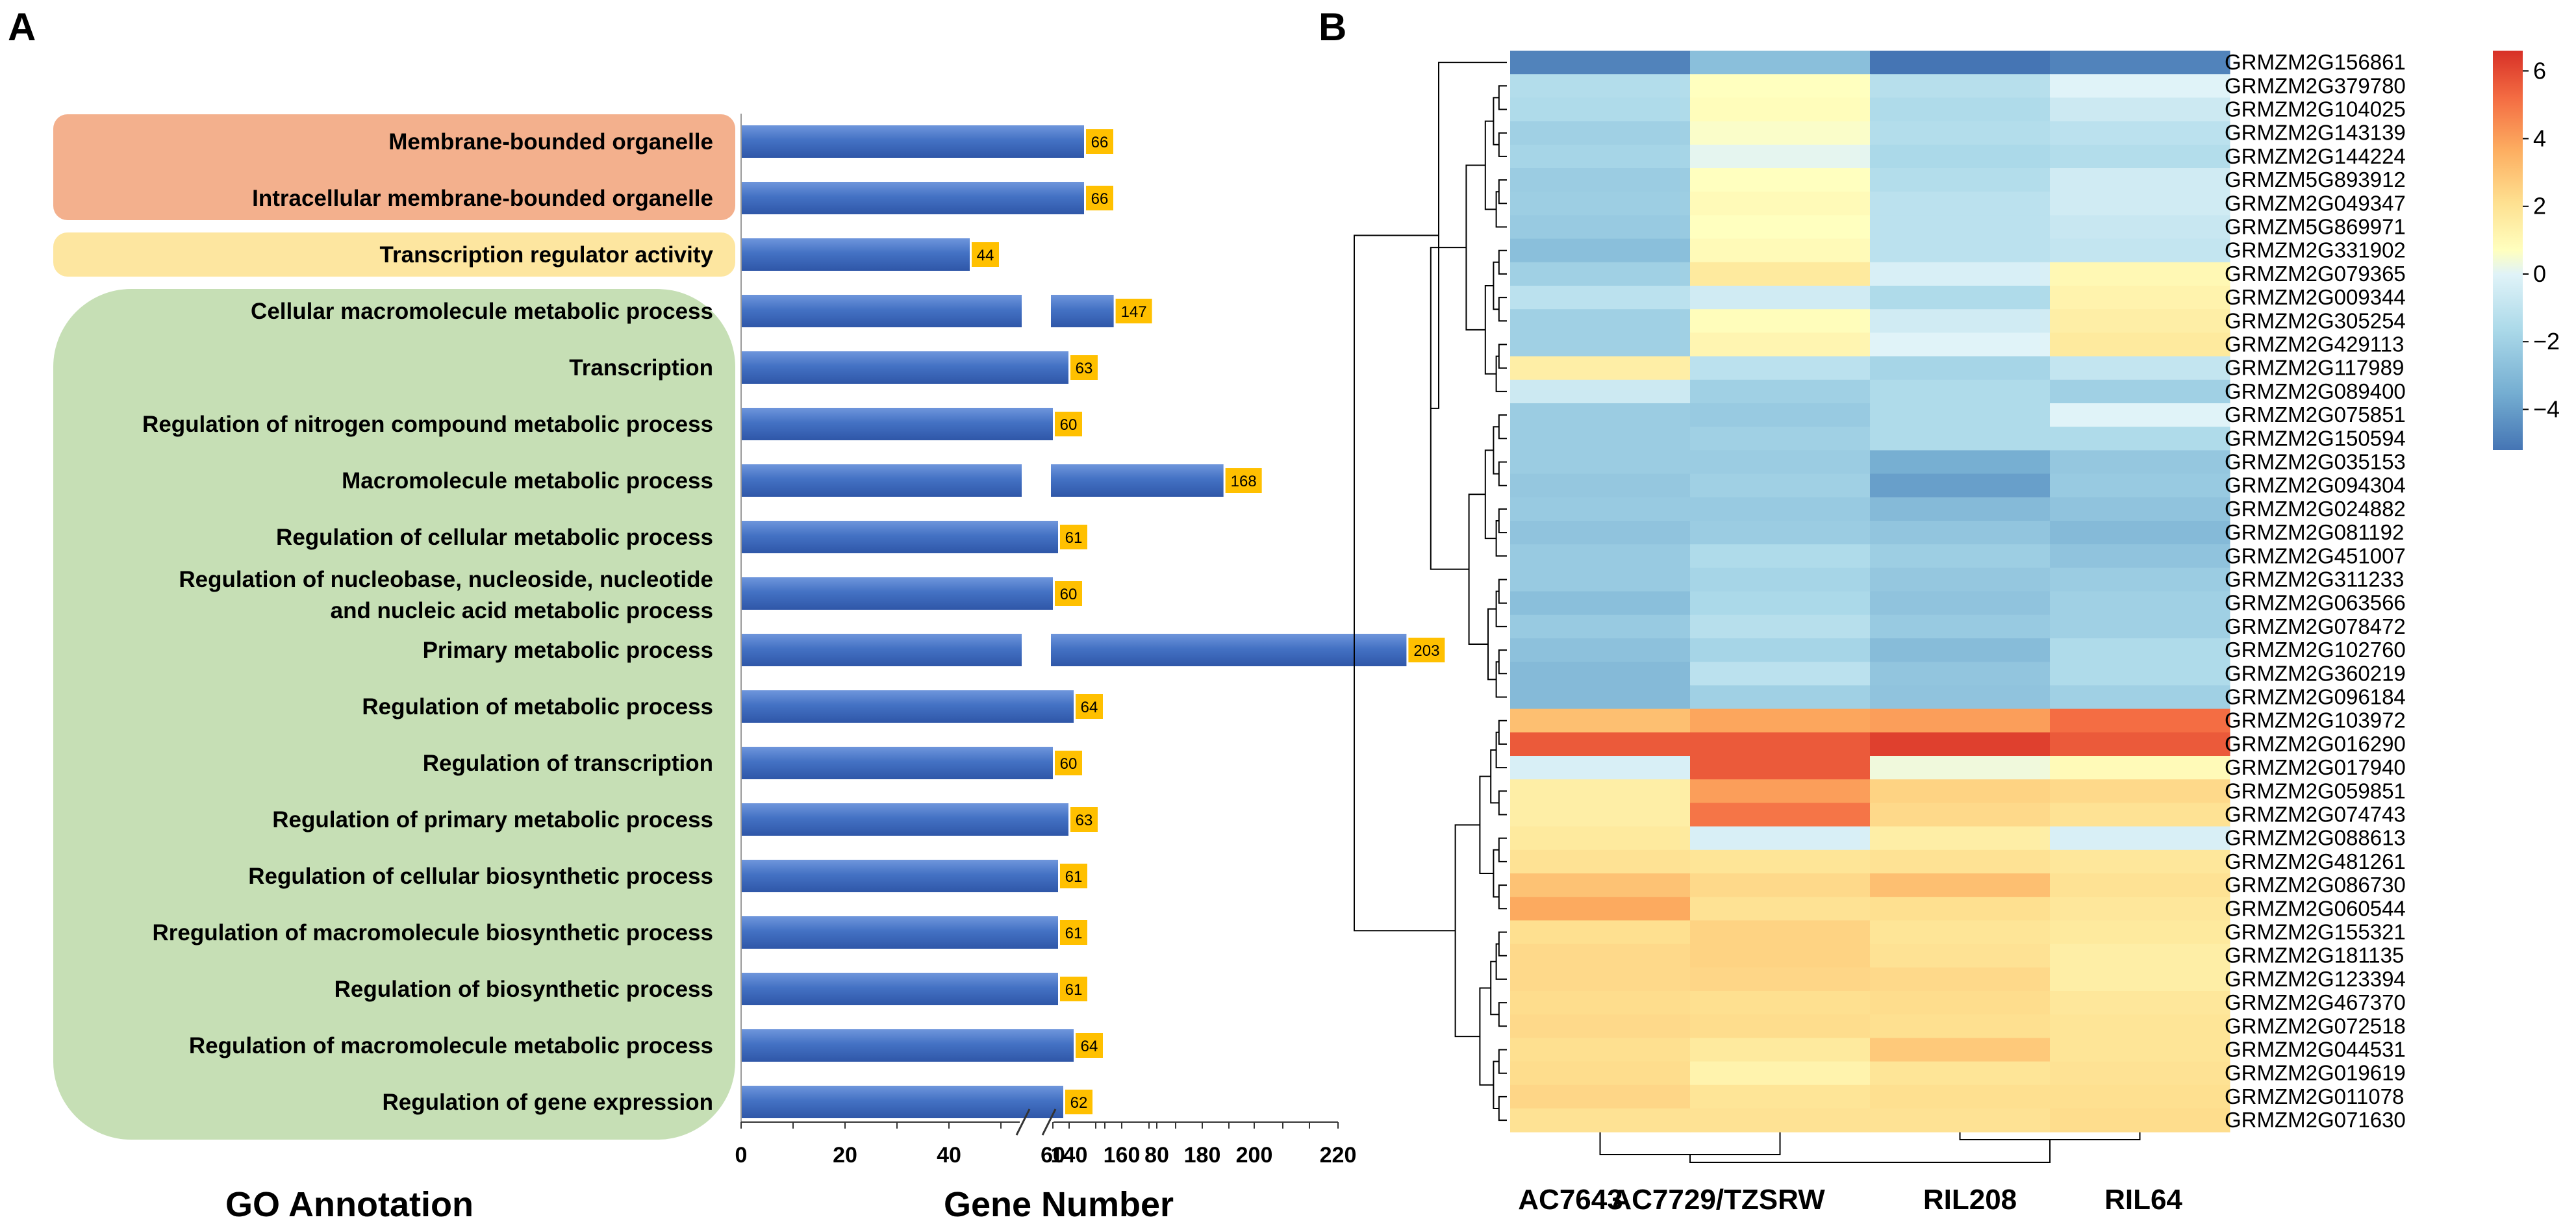  Describe the element at coordinates (2316, 133) in the screenshot. I see `gene-label: GRMZM2G143139` at that location.